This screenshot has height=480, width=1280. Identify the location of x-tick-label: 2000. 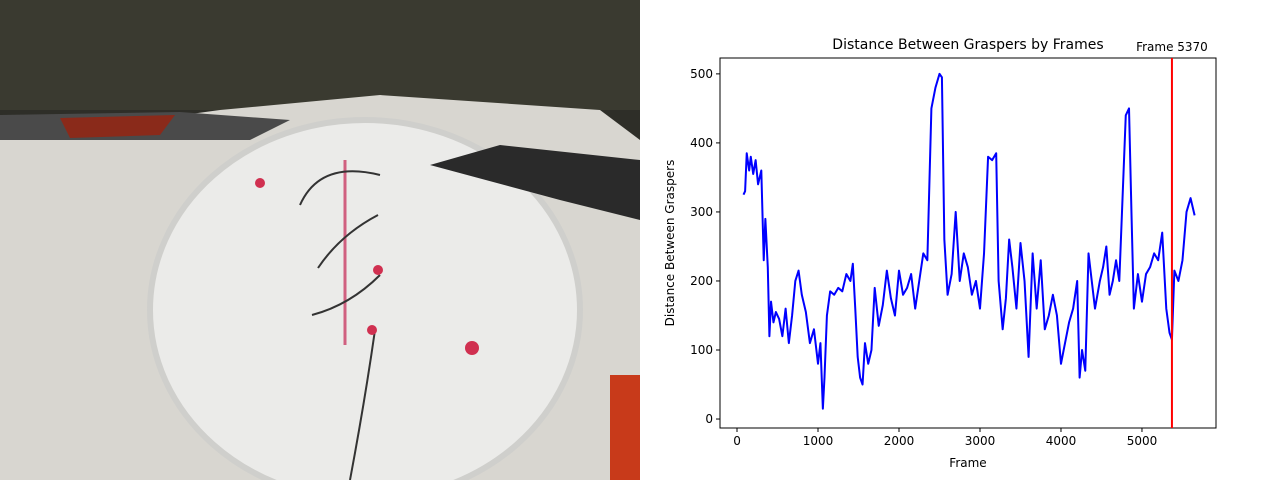
(899, 441).